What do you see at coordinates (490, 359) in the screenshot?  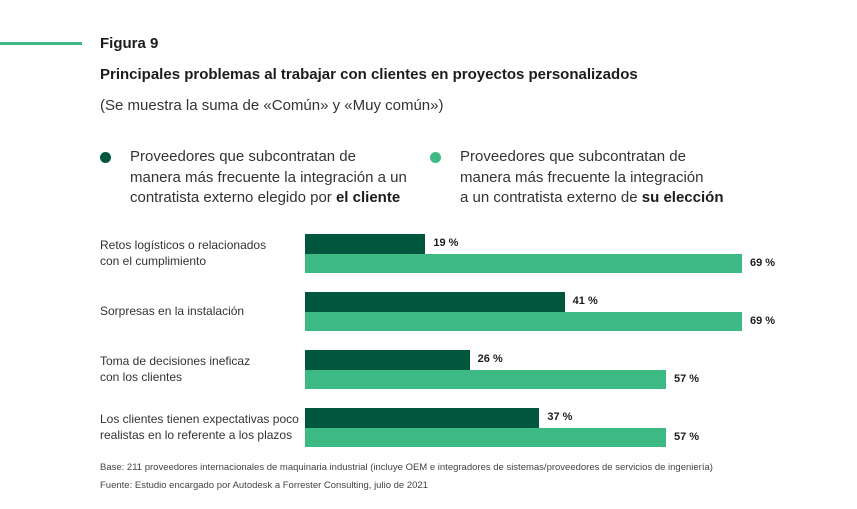 I see `data-label: 26 %` at bounding box center [490, 359].